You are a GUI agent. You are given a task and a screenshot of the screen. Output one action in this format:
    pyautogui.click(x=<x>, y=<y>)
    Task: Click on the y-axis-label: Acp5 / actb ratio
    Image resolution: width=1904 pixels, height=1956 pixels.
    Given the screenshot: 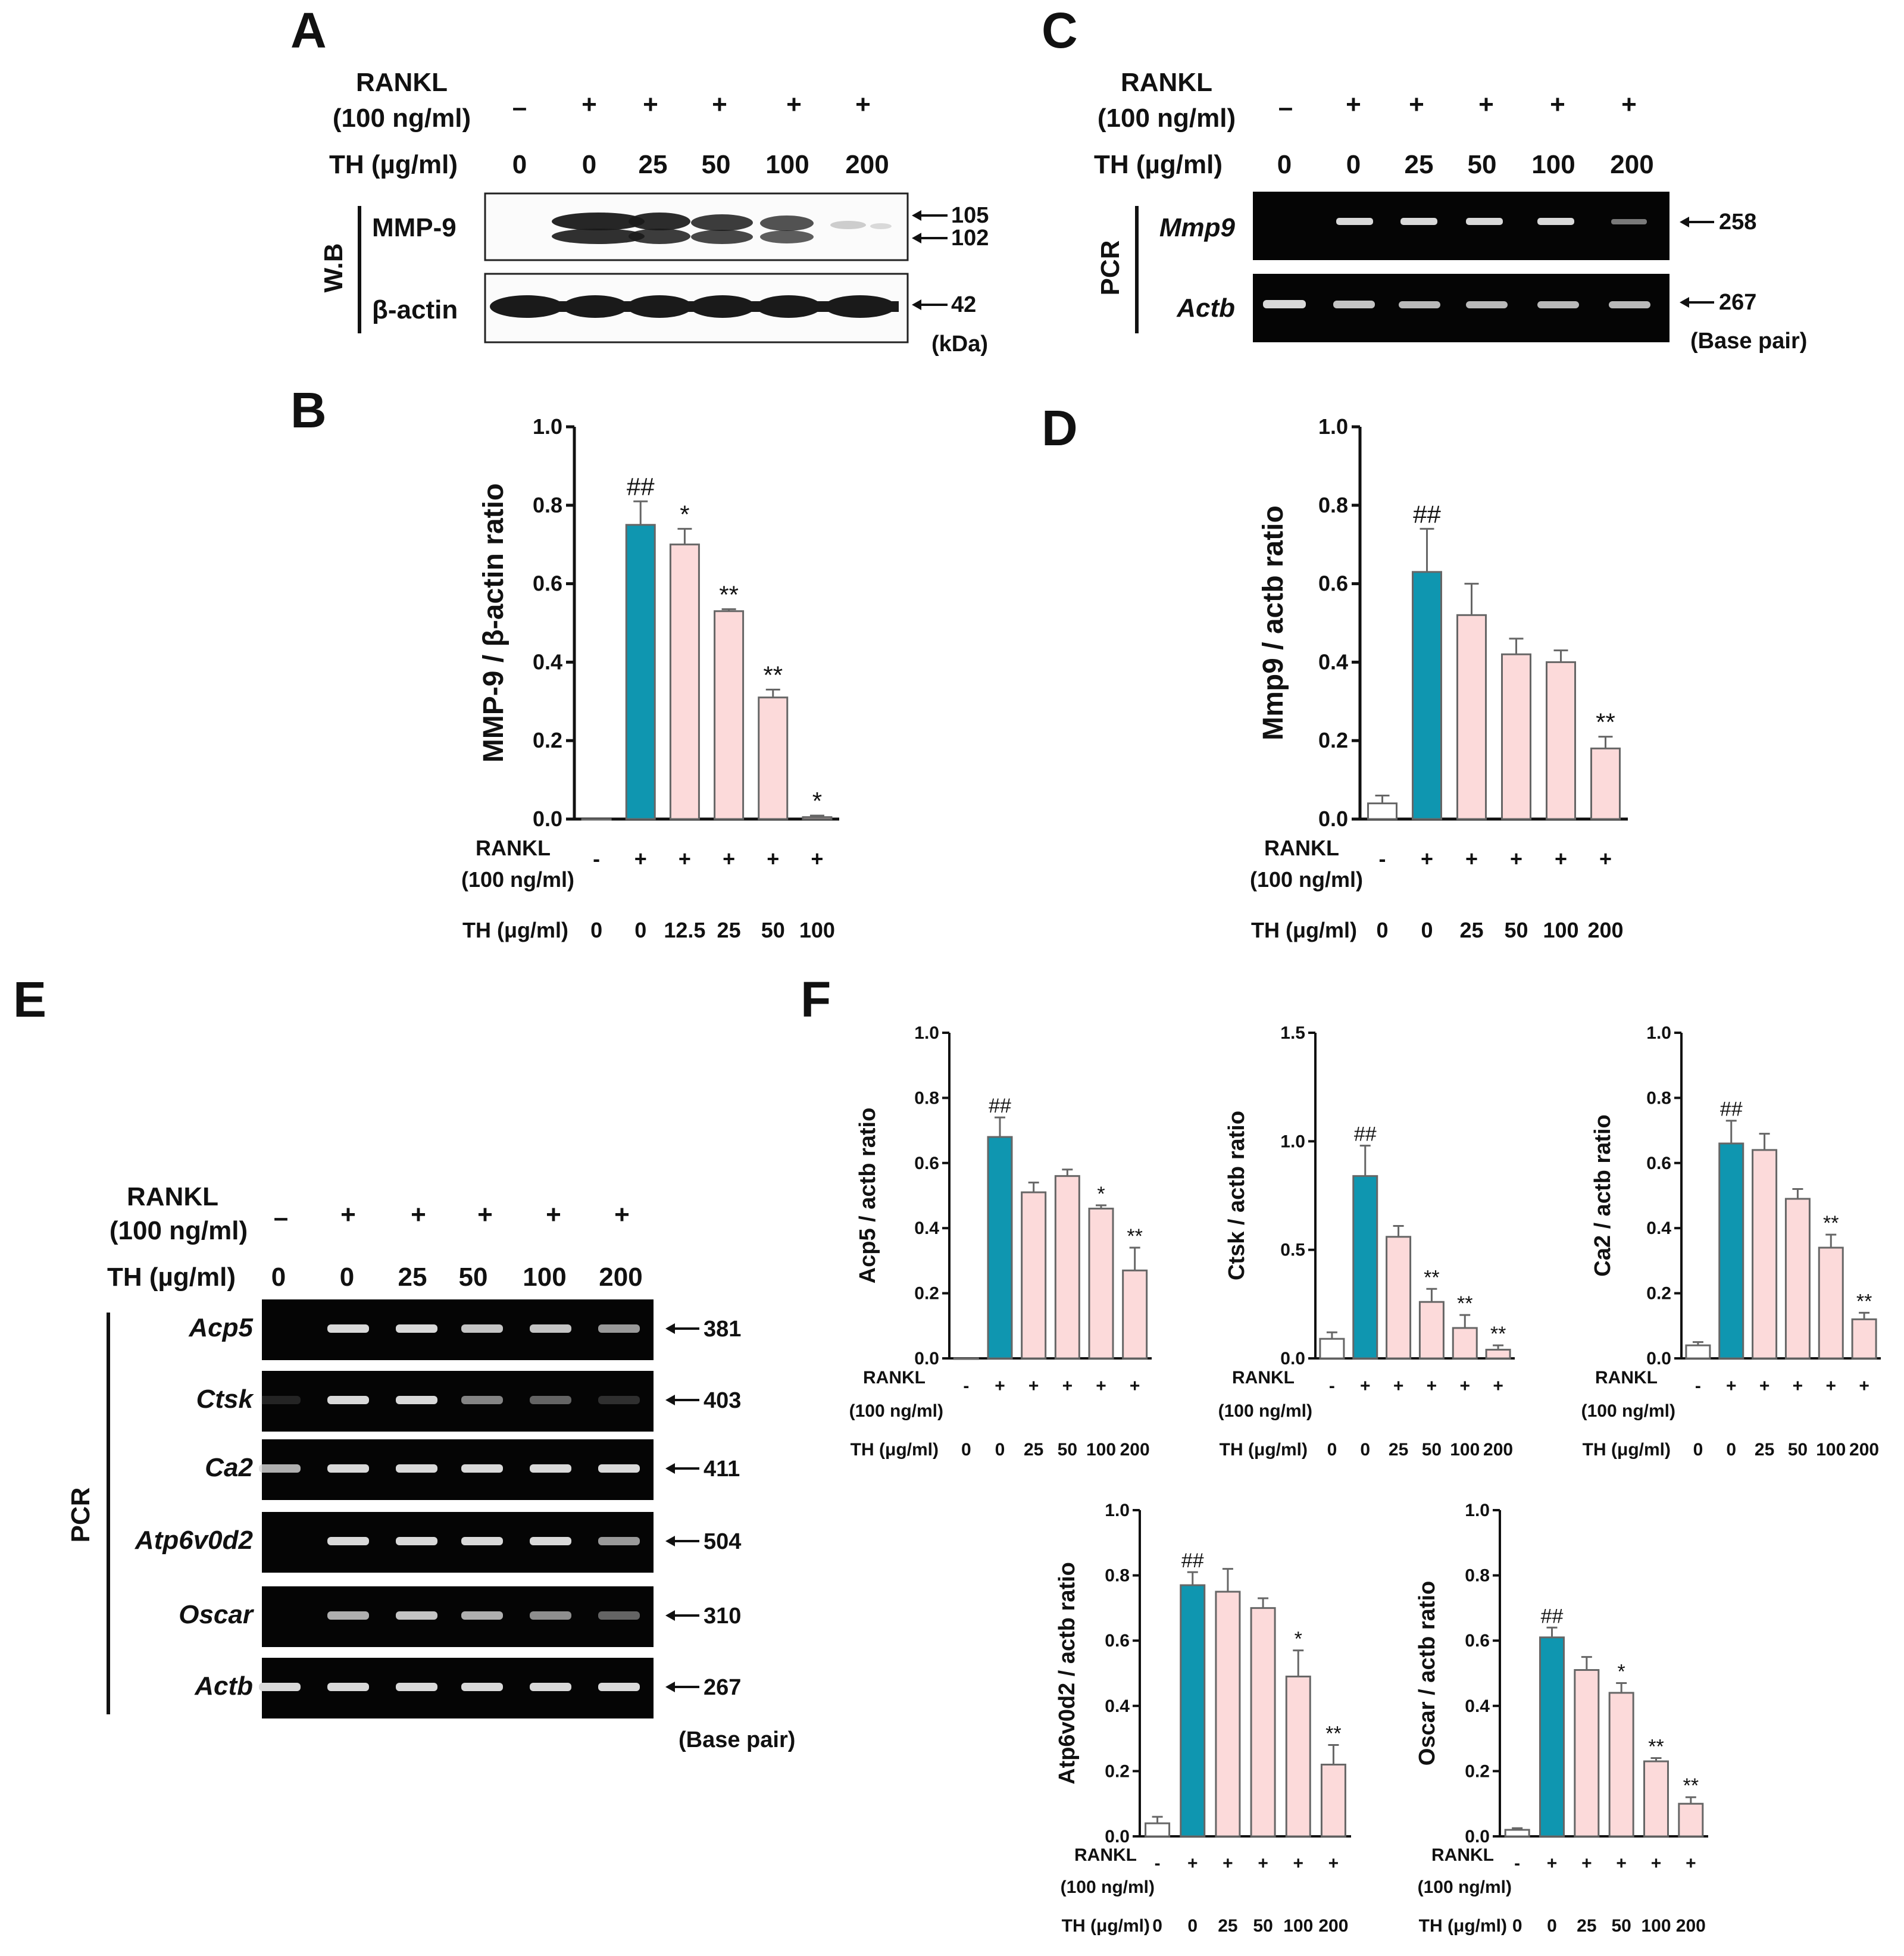 What is the action you would take?
    pyautogui.click(x=867, y=1196)
    